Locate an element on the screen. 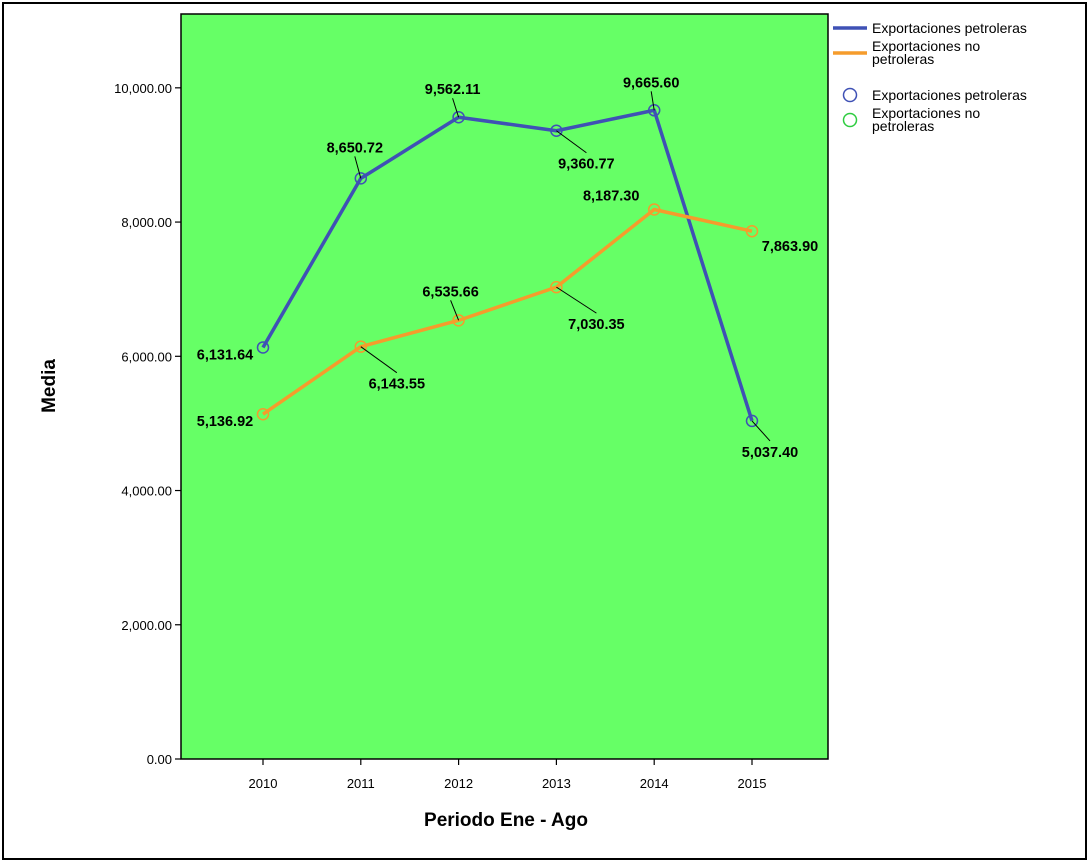  x-tick-label: 2013 is located at coordinates (556, 783).